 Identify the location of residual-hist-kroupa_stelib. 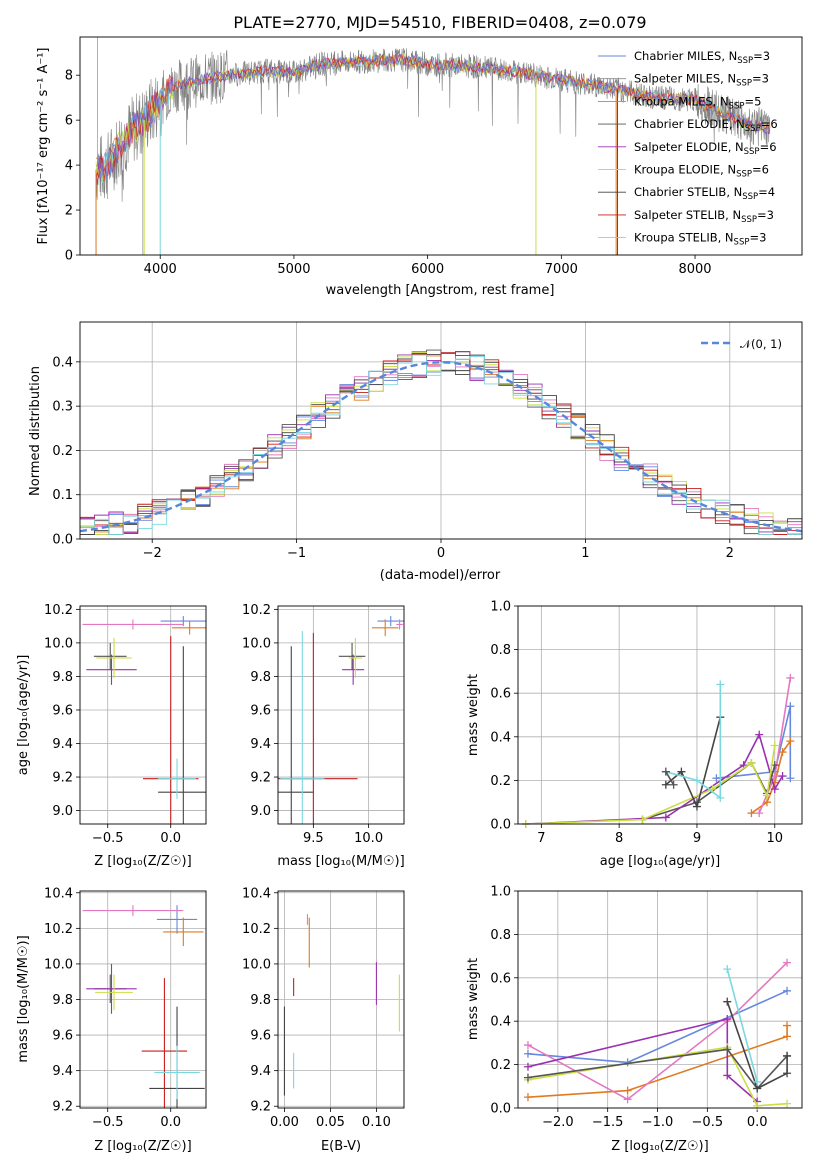
(441, 445).